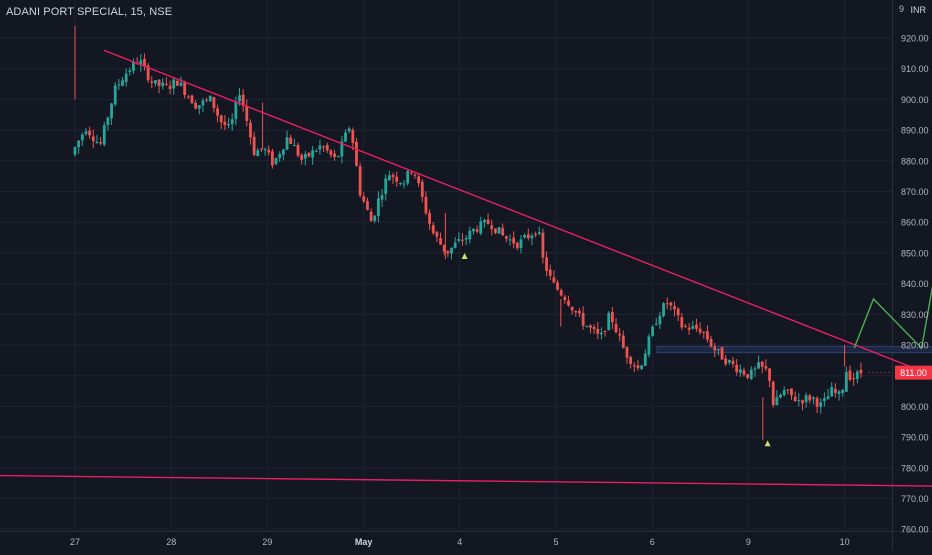  I want to click on support-zone, so click(794, 350).